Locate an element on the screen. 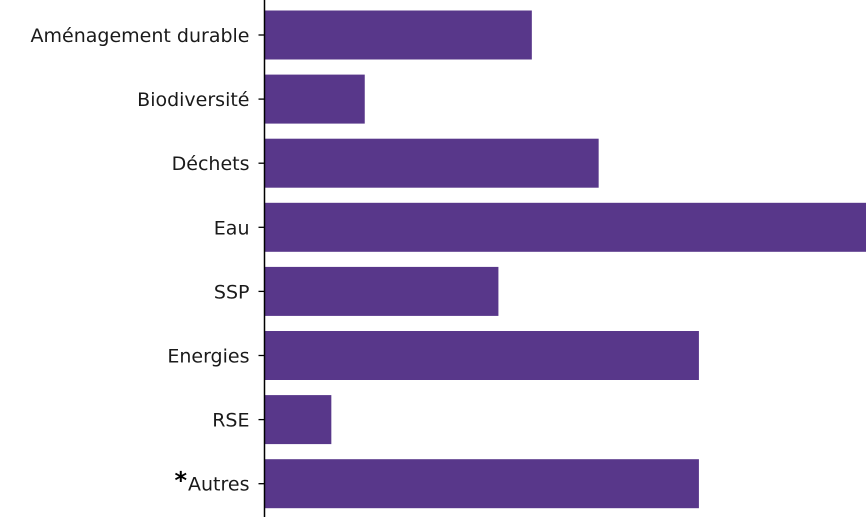 This screenshot has height=517, width=866. y-tick-label-autres: Autres is located at coordinates (218, 485).